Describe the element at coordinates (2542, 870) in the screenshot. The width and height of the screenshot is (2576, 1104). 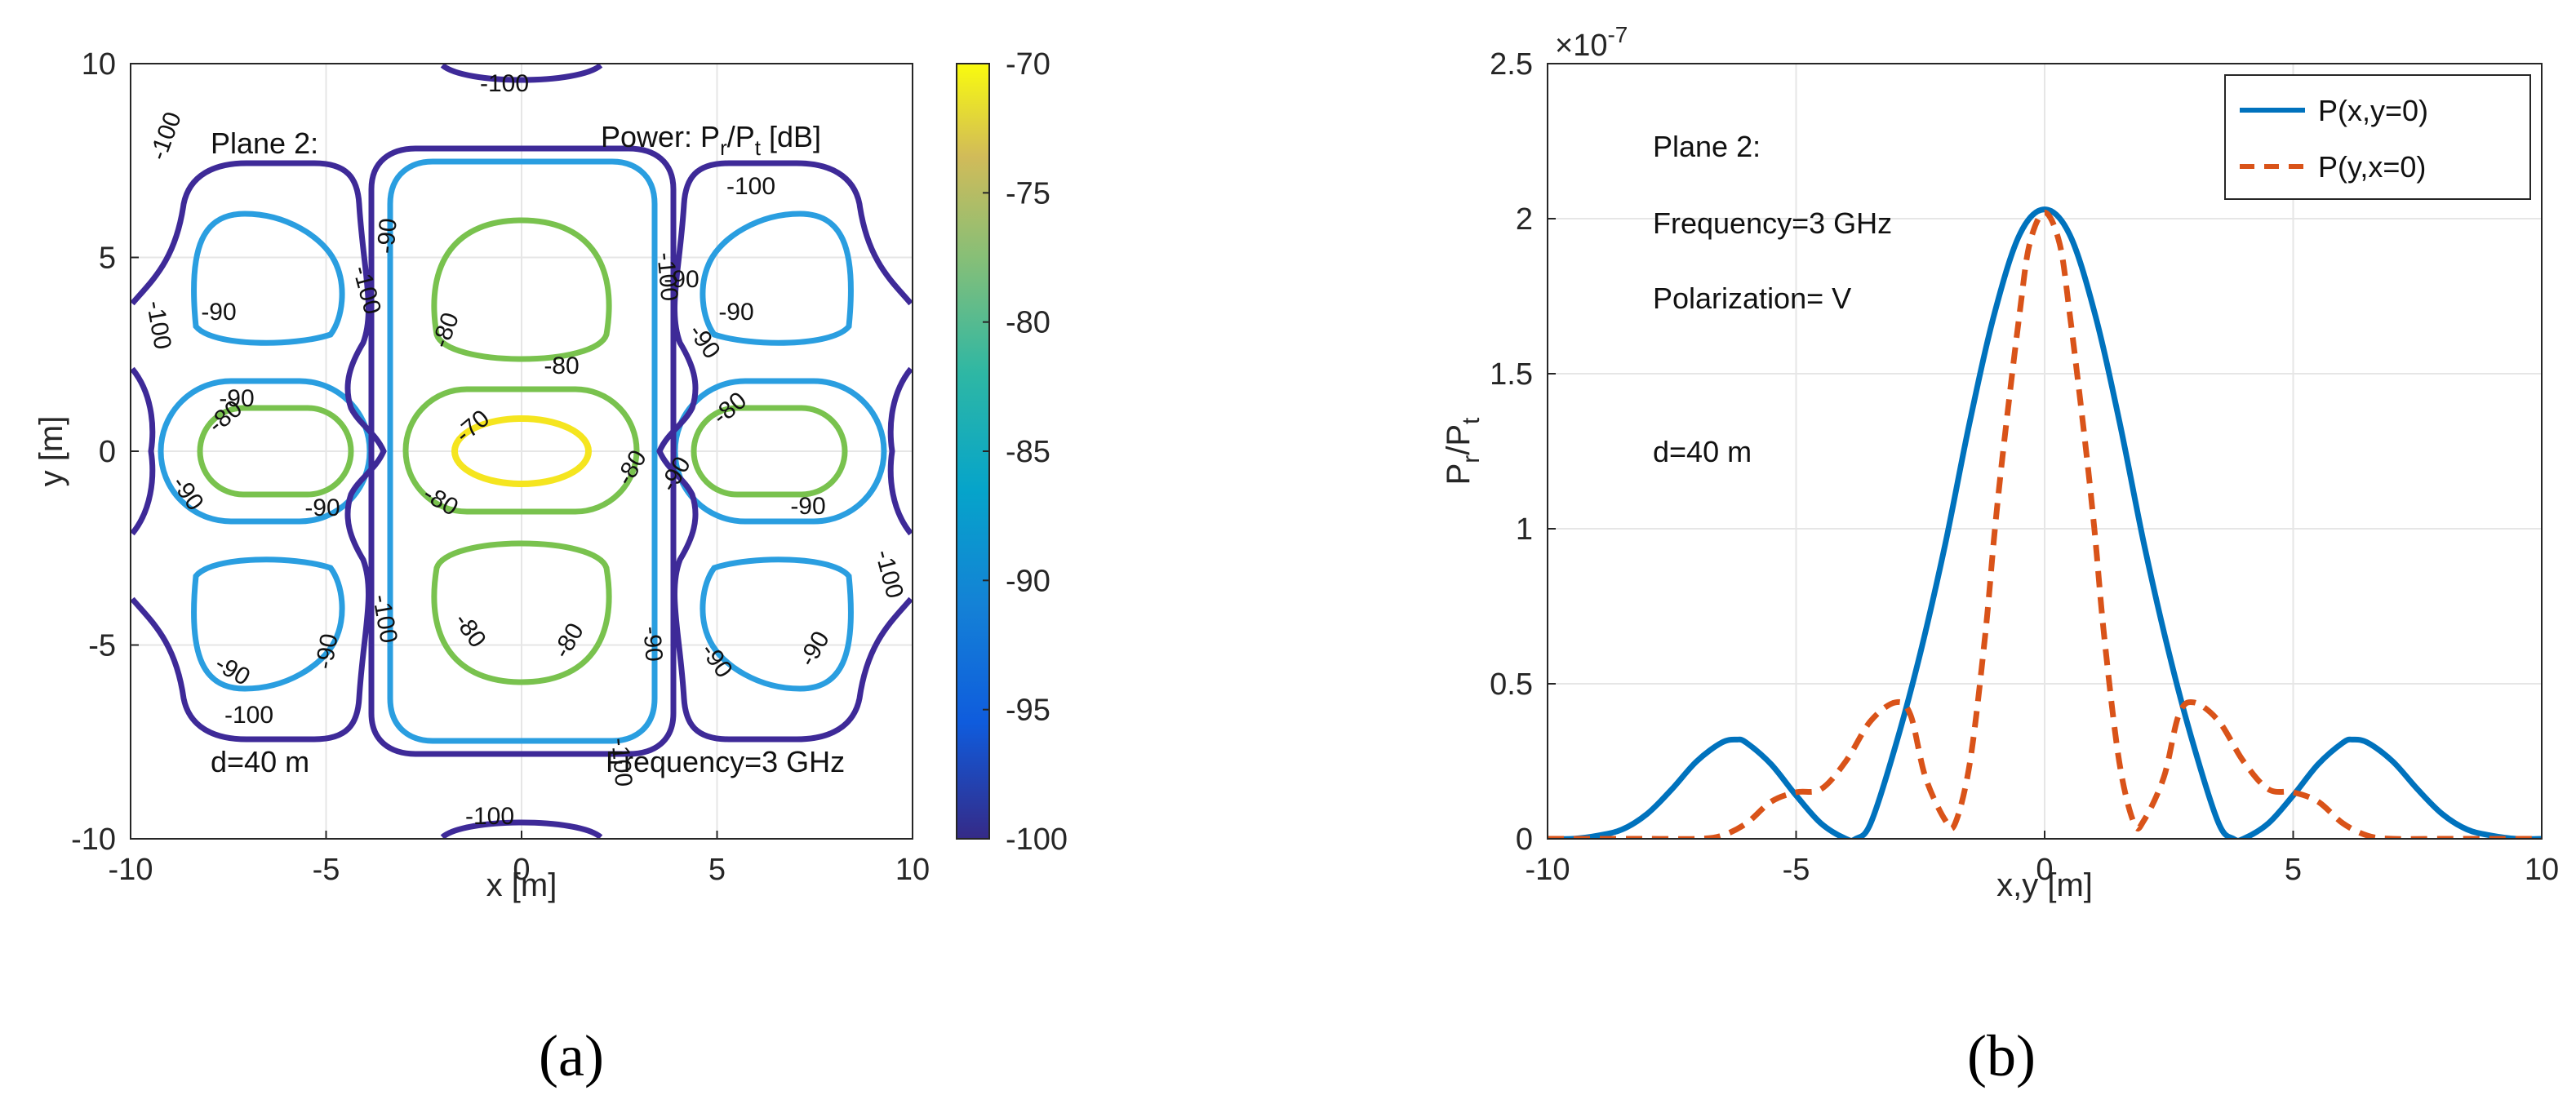
I see `line-x-tick-label: 10` at that location.